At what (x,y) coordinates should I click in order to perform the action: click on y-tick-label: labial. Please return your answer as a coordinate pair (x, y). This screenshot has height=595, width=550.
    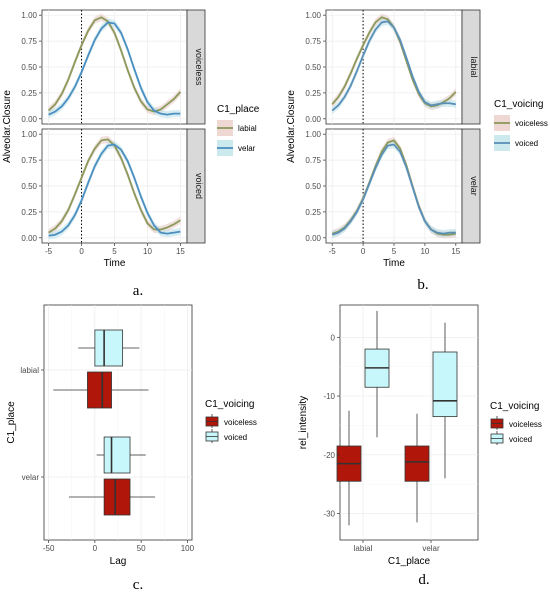
    Looking at the image, I should click on (29, 370).